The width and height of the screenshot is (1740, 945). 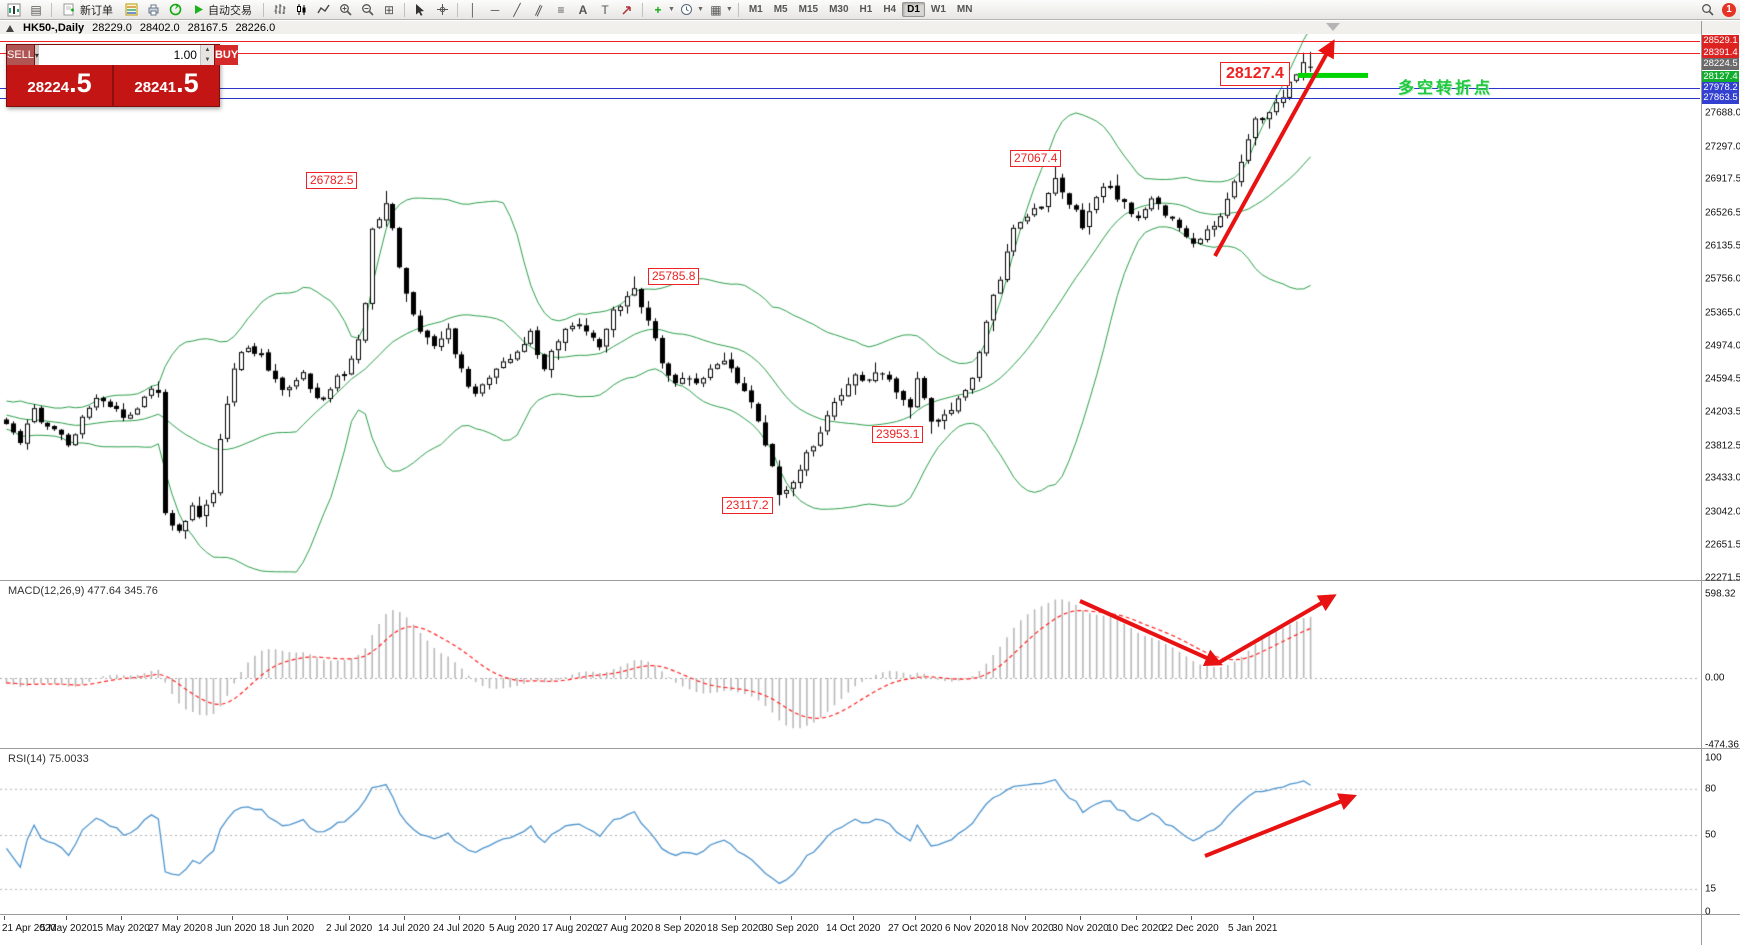 What do you see at coordinates (781, 9) in the screenshot?
I see `timeframe-button-m5: M5` at bounding box center [781, 9].